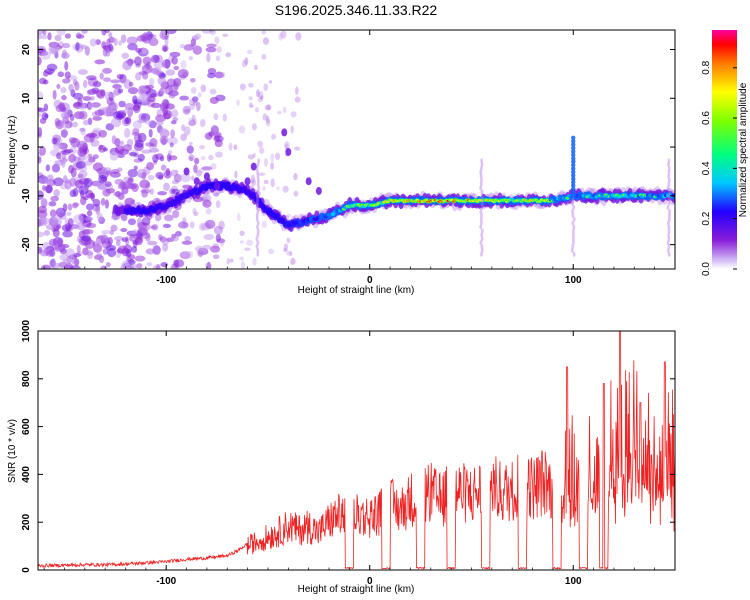  What do you see at coordinates (356, 10) in the screenshot?
I see `figure-title: S196.2025.346.11.33.R22` at bounding box center [356, 10].